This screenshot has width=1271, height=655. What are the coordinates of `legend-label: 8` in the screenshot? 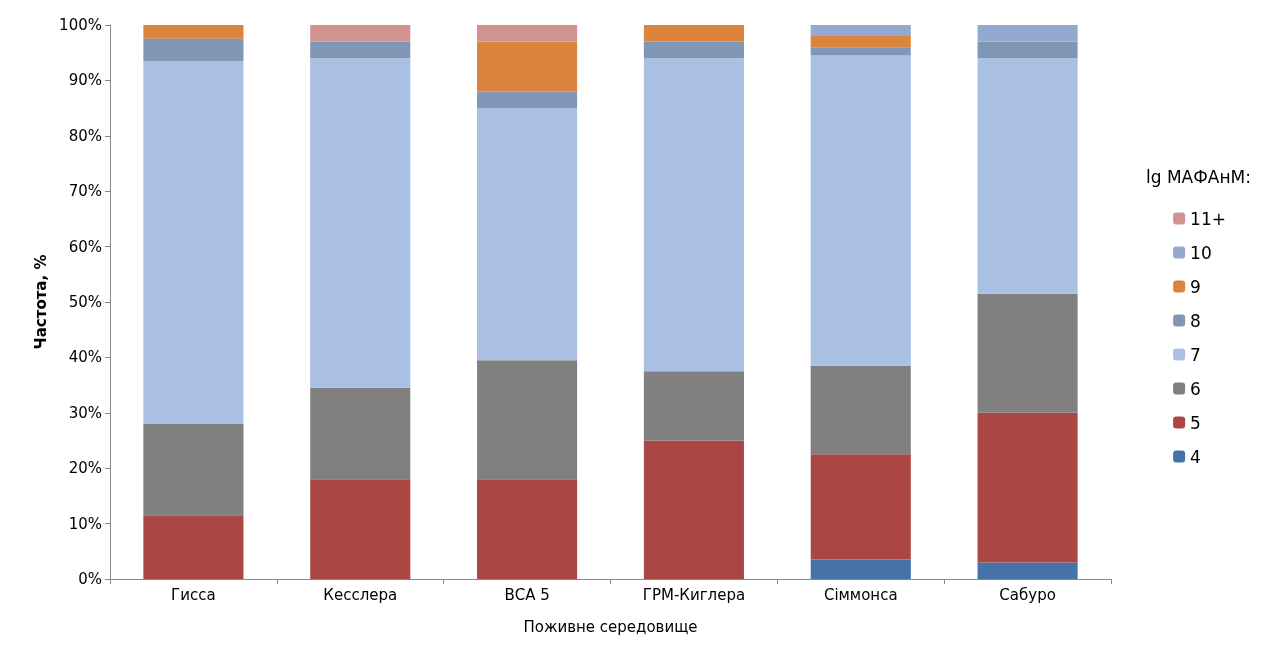 It's located at (1195, 320).